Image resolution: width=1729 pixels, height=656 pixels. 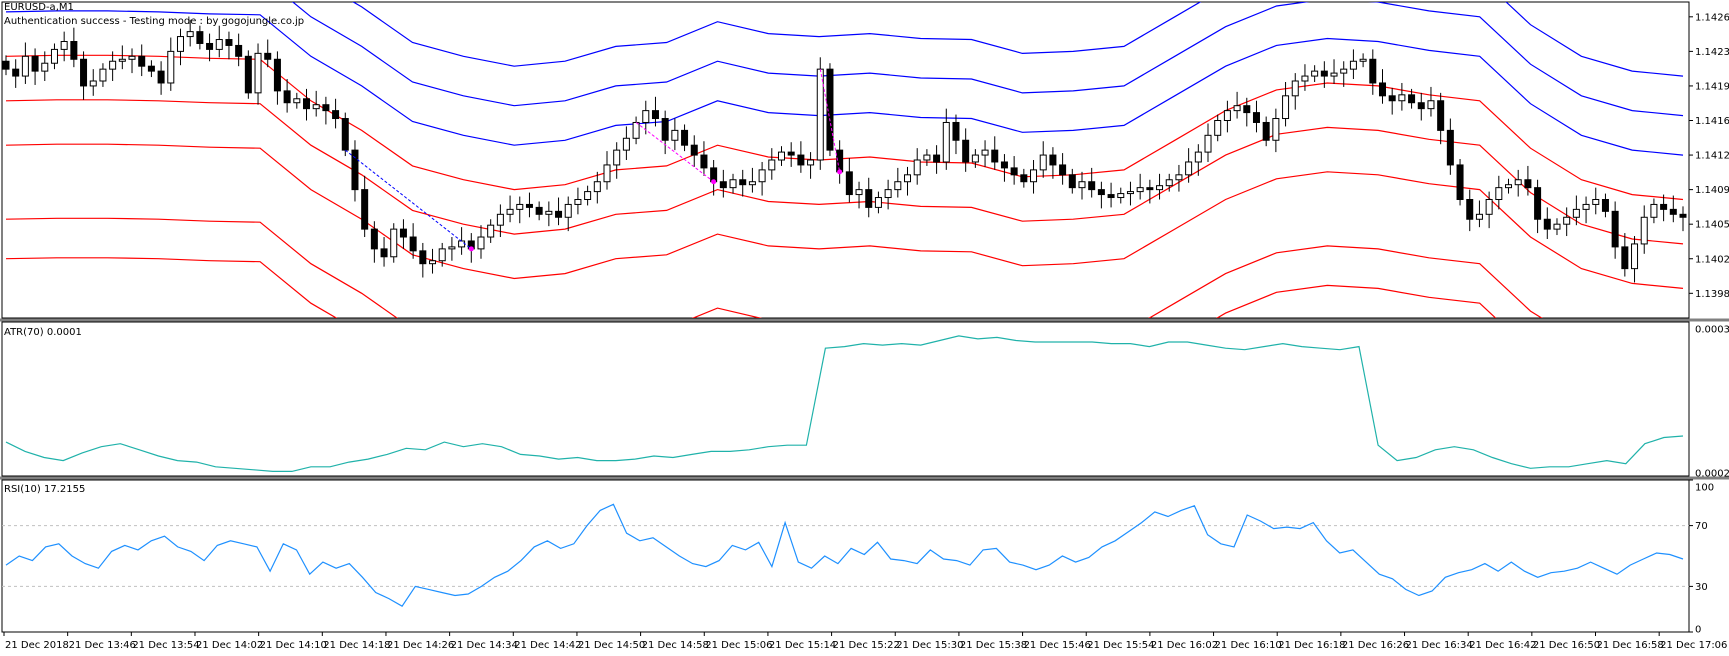 What do you see at coordinates (1057, 645) in the screenshot?
I see `time-tick-label: 21 Dec 15:46` at bounding box center [1057, 645].